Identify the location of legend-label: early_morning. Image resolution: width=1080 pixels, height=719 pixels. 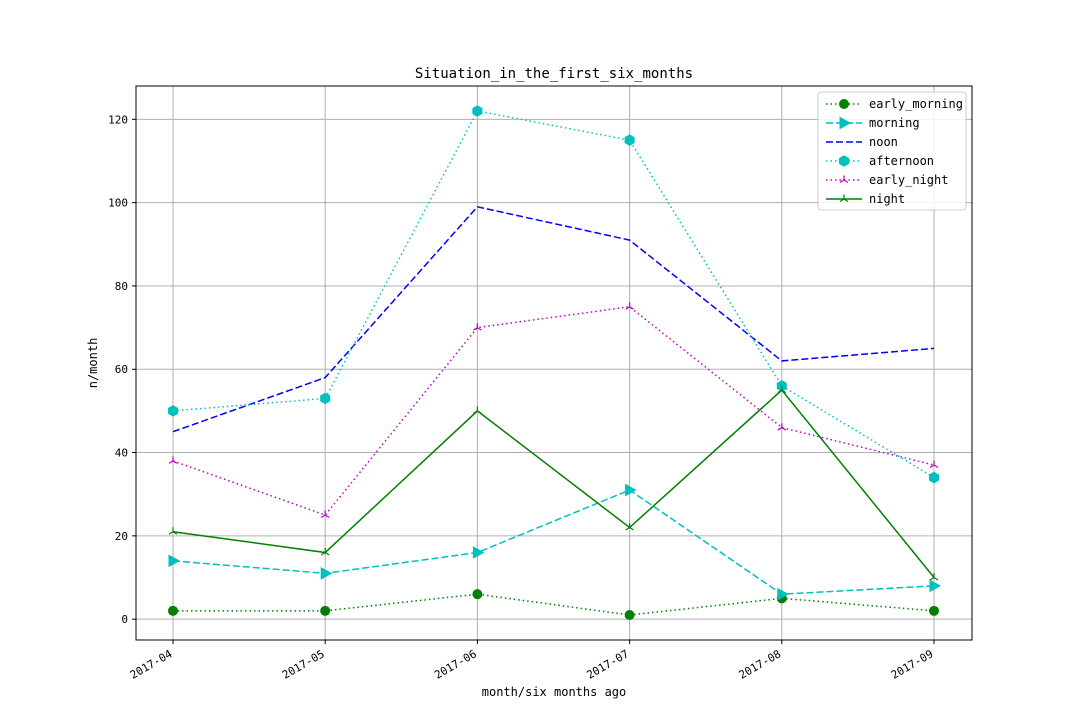
(916, 104).